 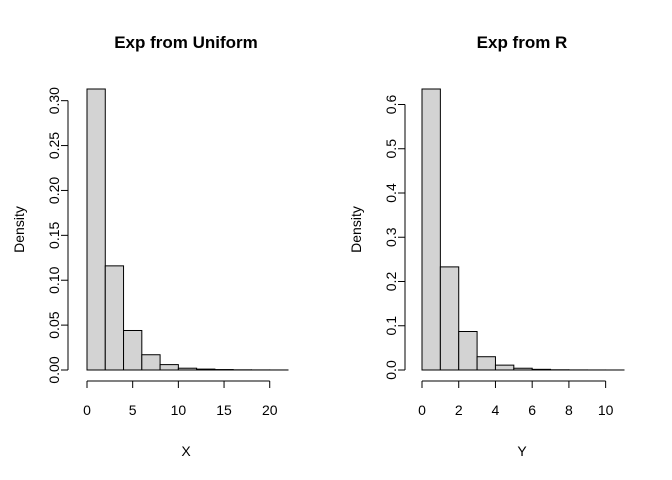 What do you see at coordinates (522, 42) in the screenshot?
I see `chart-title: Exp from R` at bounding box center [522, 42].